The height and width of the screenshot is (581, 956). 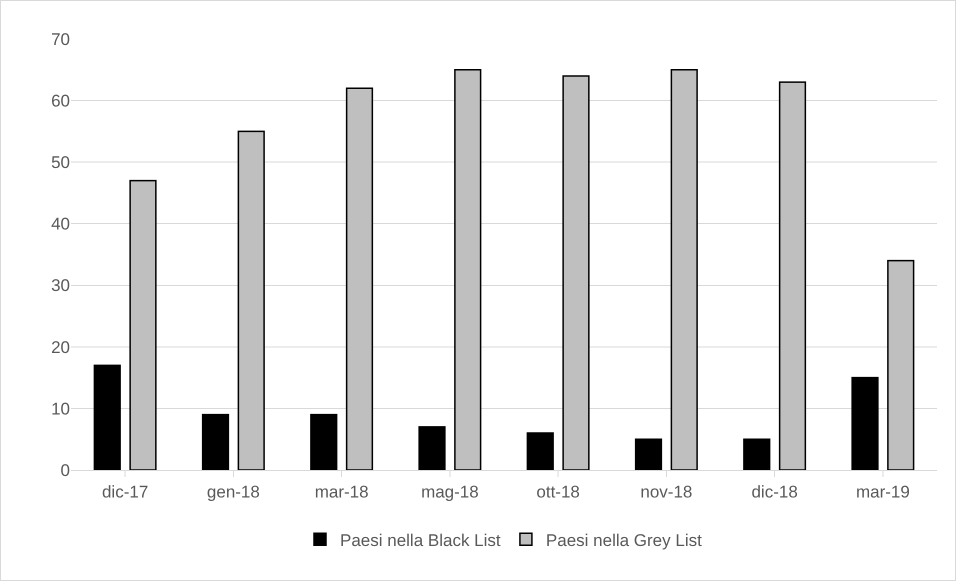 What do you see at coordinates (125, 492) in the screenshot?
I see `x-tick-label: dic-17` at bounding box center [125, 492].